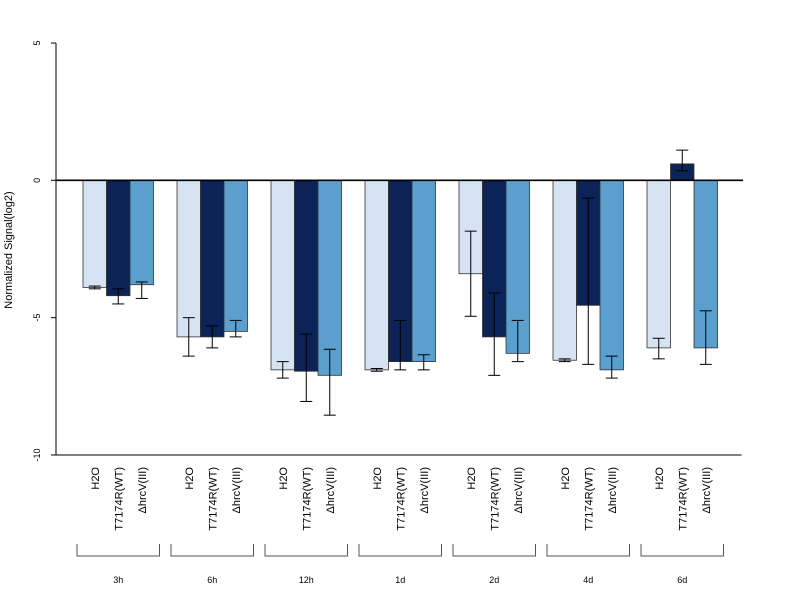 This screenshot has width=800, height=600. I want to click on group-label: 12h, so click(306, 580).